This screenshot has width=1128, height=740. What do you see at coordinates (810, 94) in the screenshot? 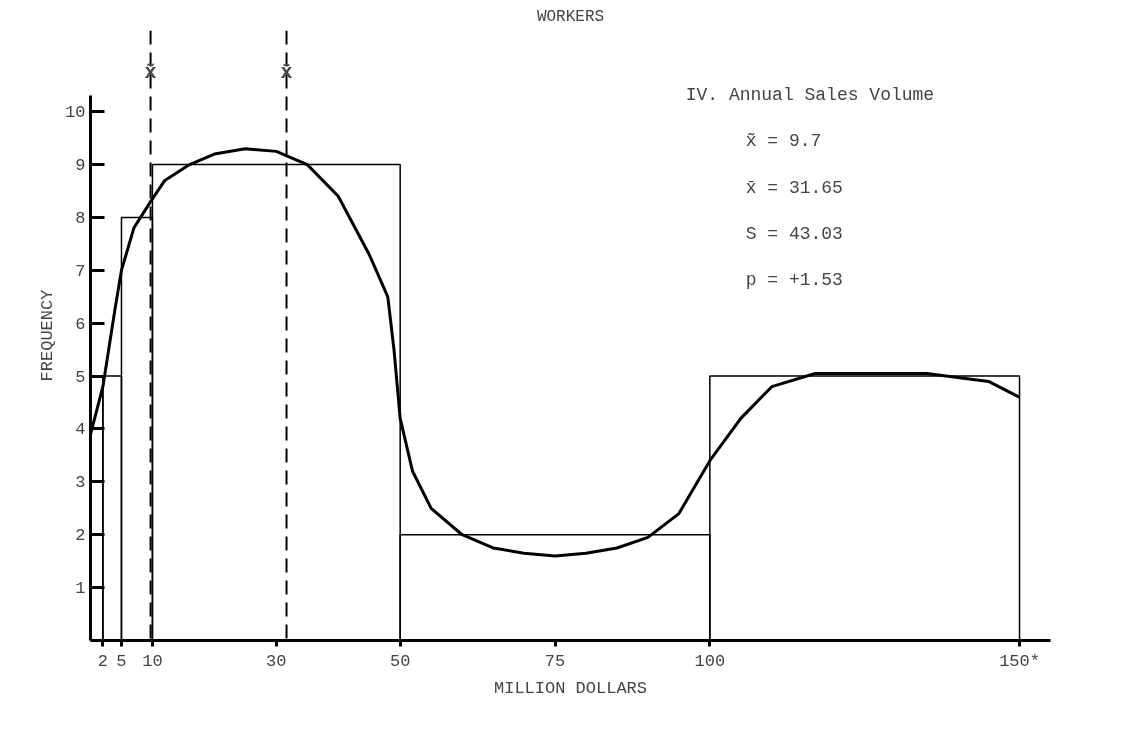
I see `annotation: IV. Annual Sales Volume` at bounding box center [810, 94].